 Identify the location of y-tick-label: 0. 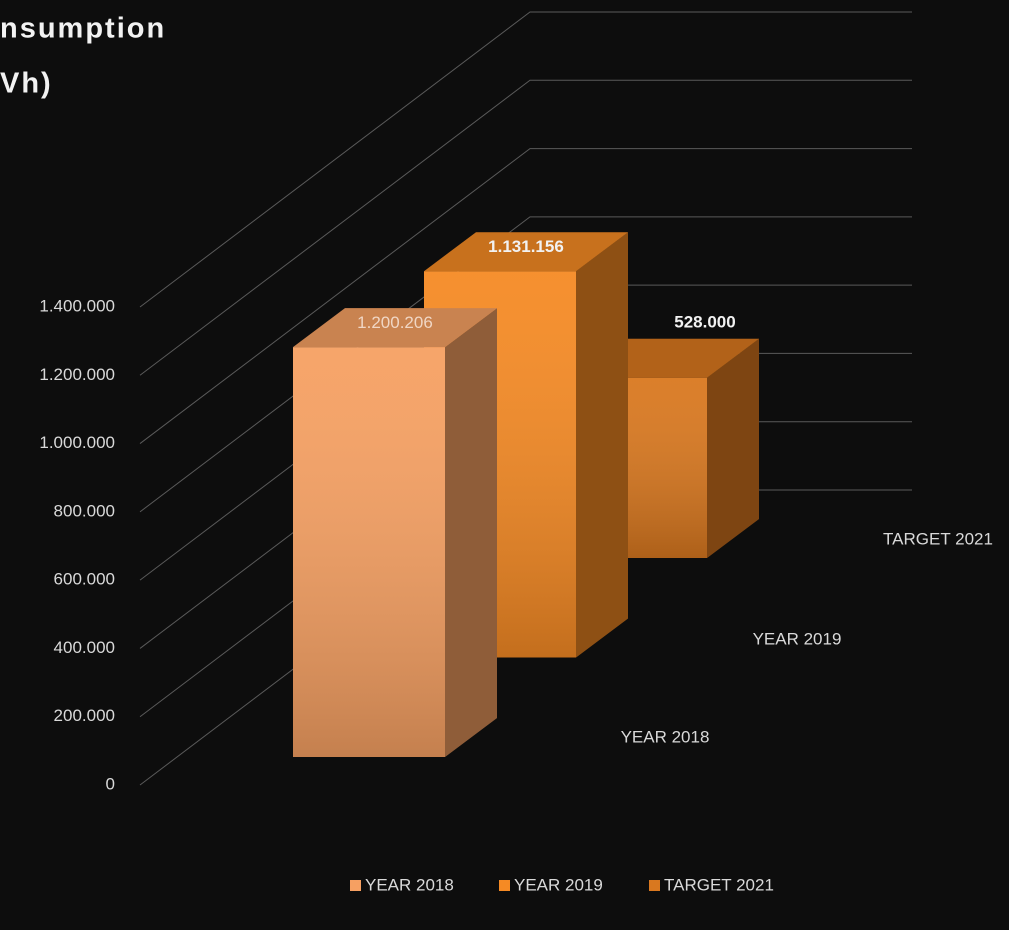
(110, 783).